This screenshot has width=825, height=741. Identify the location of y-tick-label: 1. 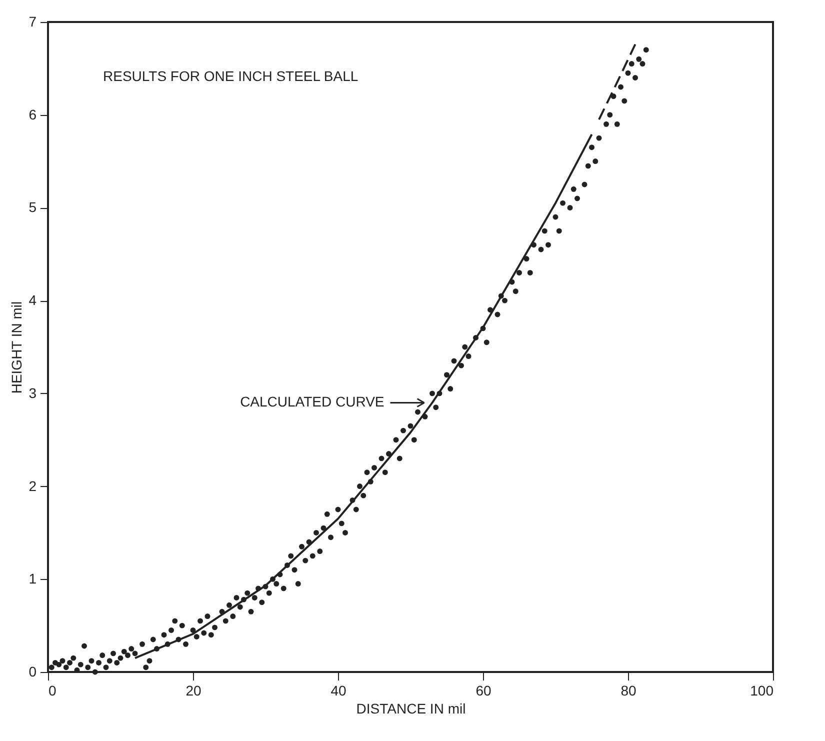
(32, 578).